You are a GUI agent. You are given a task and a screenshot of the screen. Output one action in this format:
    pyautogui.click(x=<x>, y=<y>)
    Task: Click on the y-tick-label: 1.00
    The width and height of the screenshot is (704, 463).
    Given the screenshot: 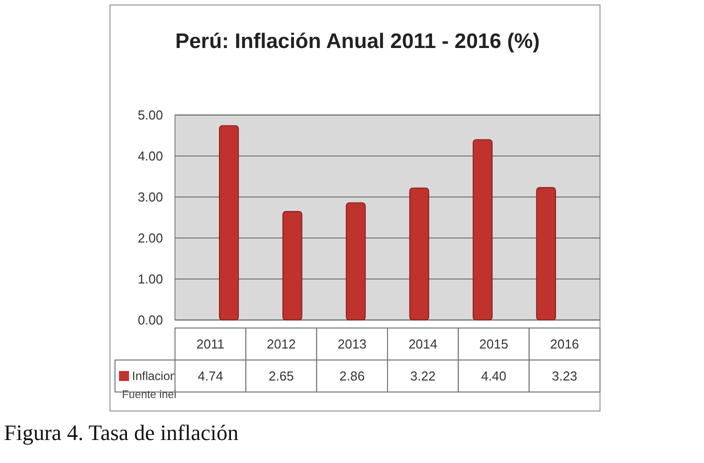 What is the action you would take?
    pyautogui.click(x=150, y=279)
    